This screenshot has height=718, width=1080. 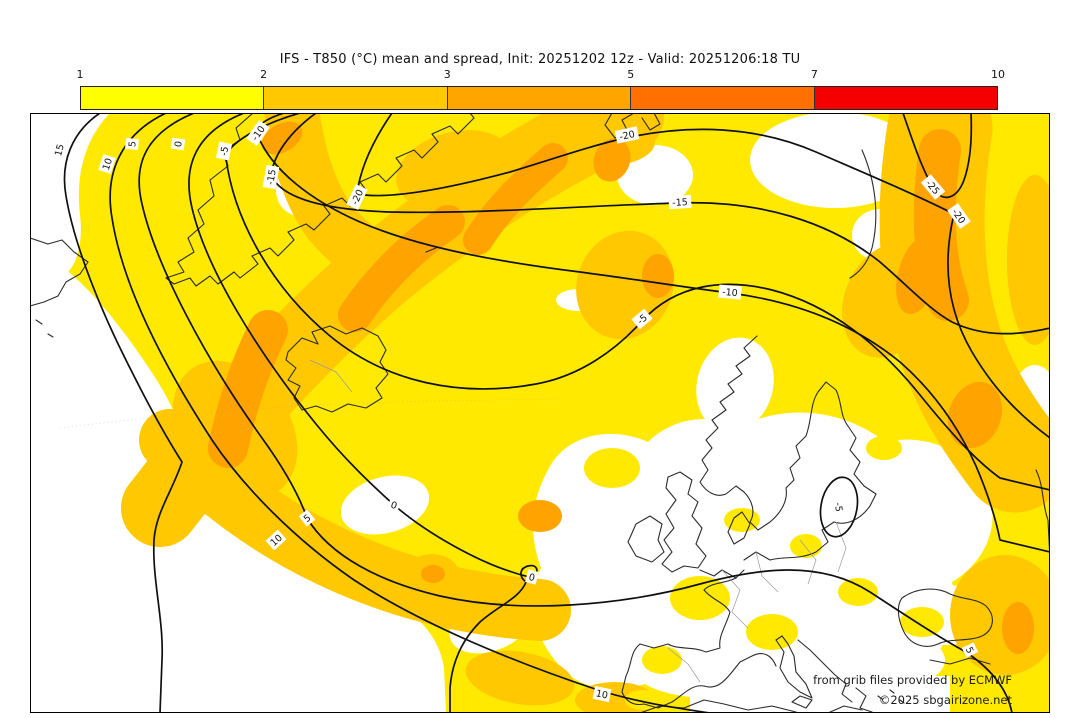 I want to click on attribution-line2: ©2025 sbgairizone.net, so click(x=946, y=700).